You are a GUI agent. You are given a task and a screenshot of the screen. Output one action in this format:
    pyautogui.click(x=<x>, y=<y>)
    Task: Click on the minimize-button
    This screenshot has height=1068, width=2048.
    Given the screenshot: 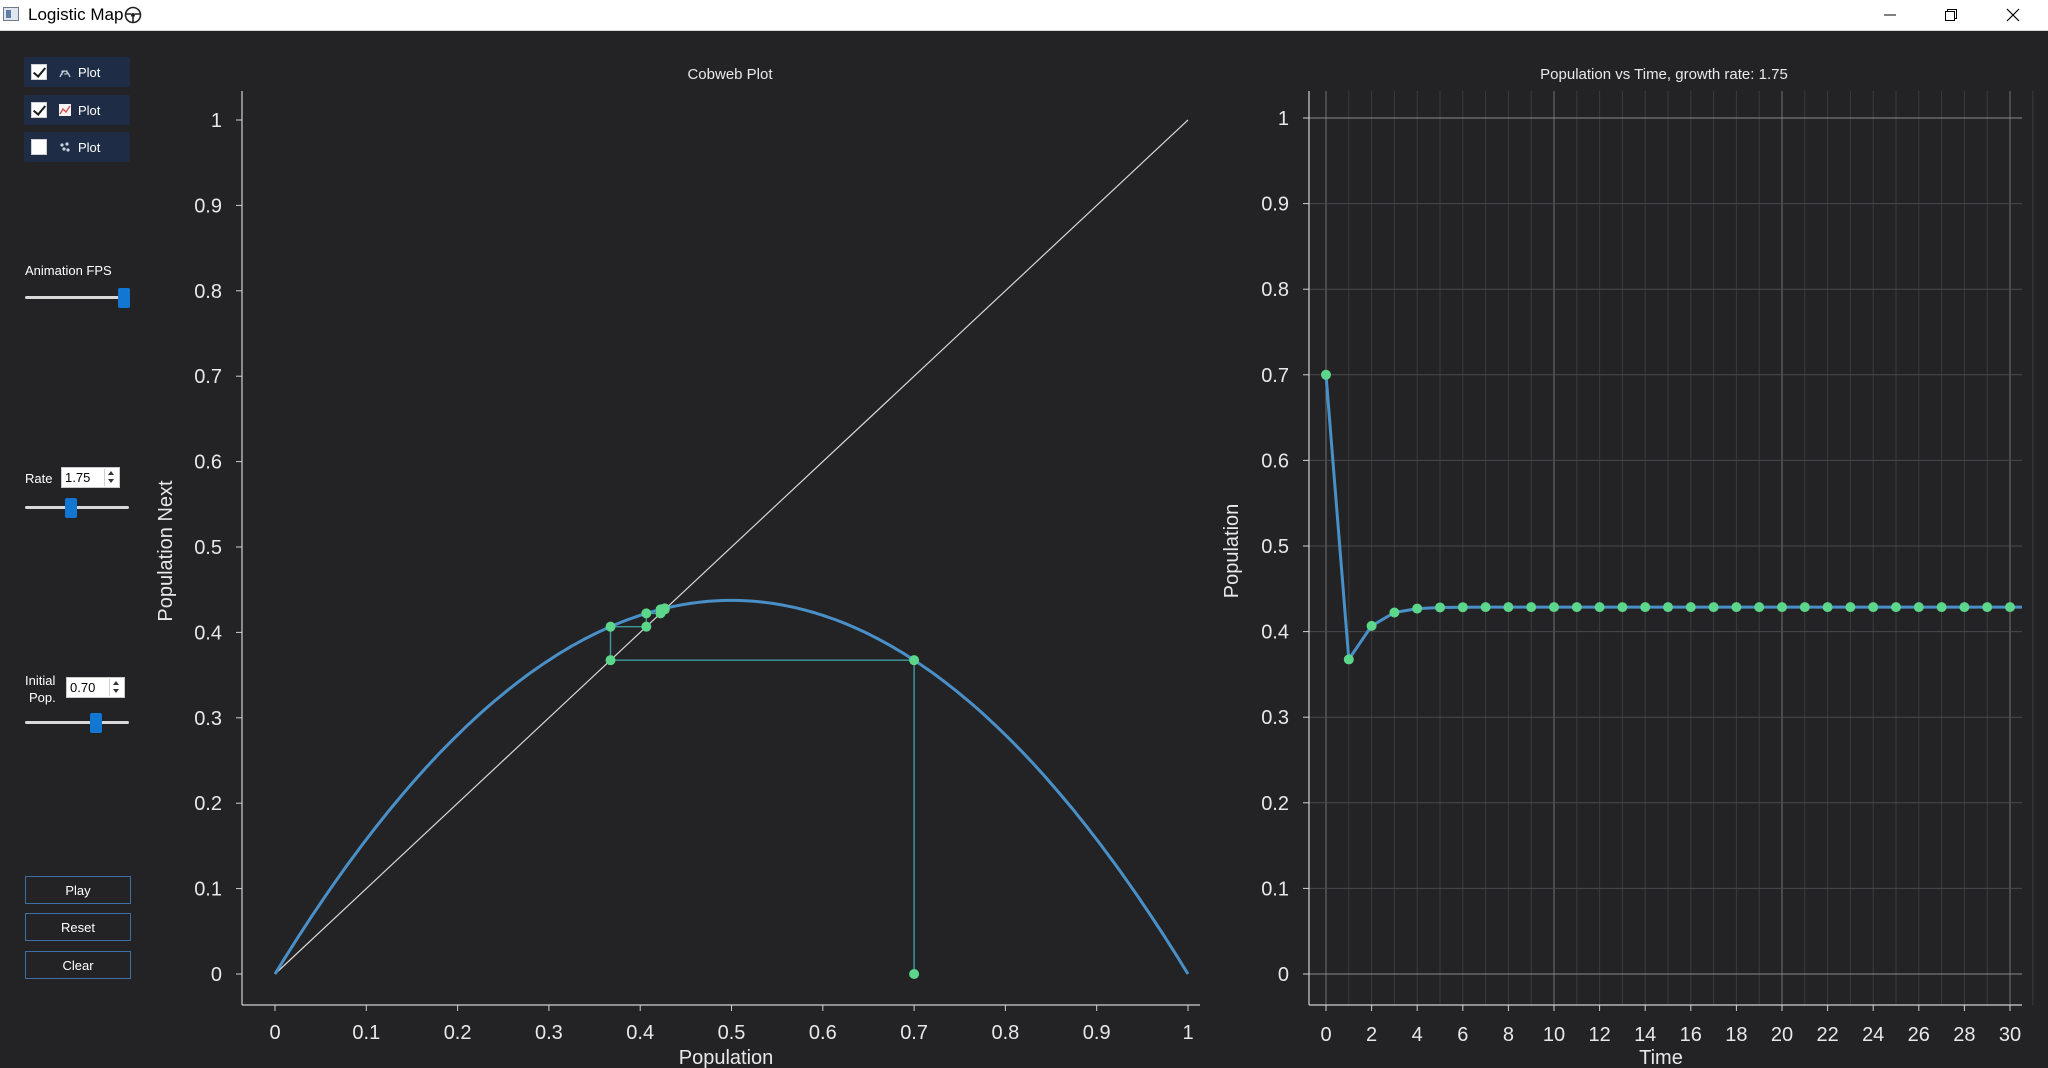 What is the action you would take?
    pyautogui.click(x=1890, y=15)
    